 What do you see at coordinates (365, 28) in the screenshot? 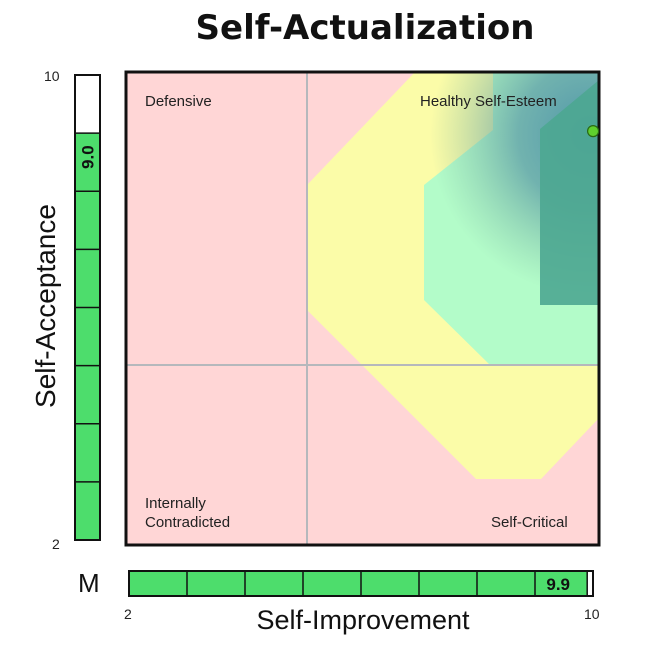
I see `chart-title: Self-Actualization` at bounding box center [365, 28].